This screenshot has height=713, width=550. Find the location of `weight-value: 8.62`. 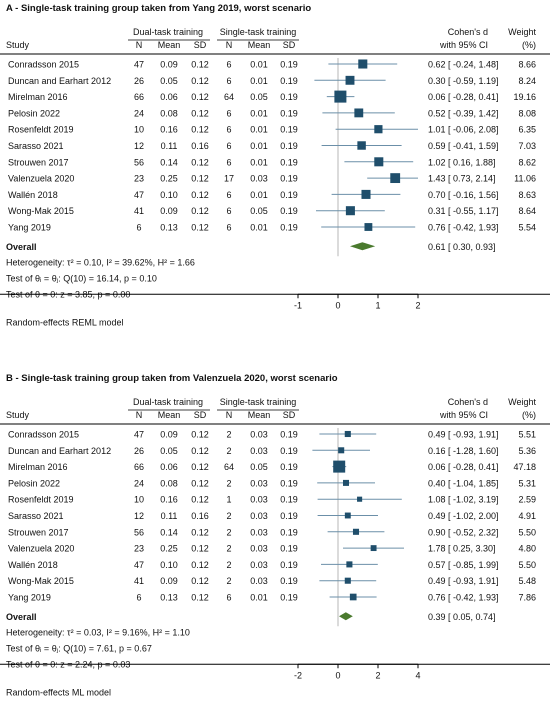

weight-value: 8.62 is located at coordinates (527, 162).